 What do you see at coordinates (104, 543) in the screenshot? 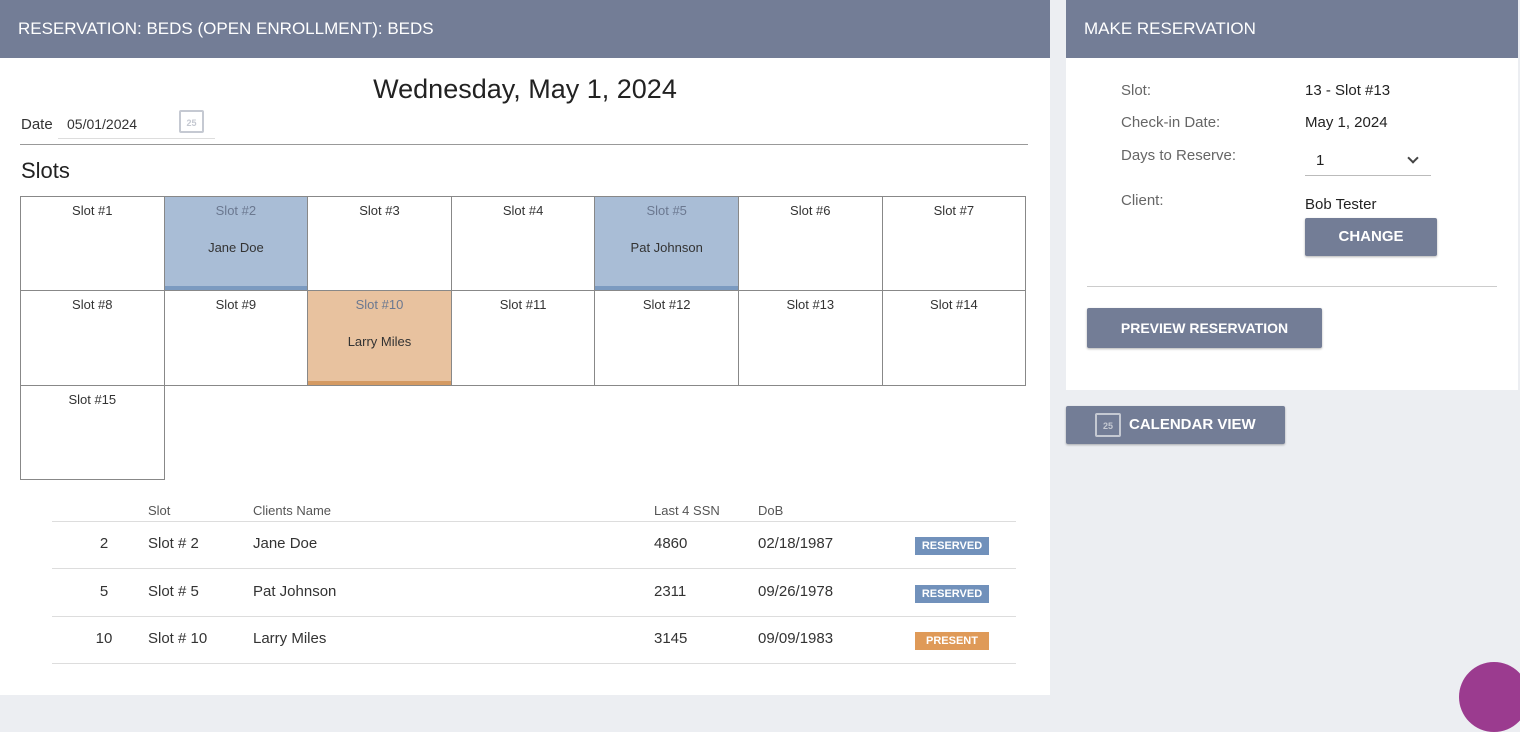
I see `row-number: 2` at bounding box center [104, 543].